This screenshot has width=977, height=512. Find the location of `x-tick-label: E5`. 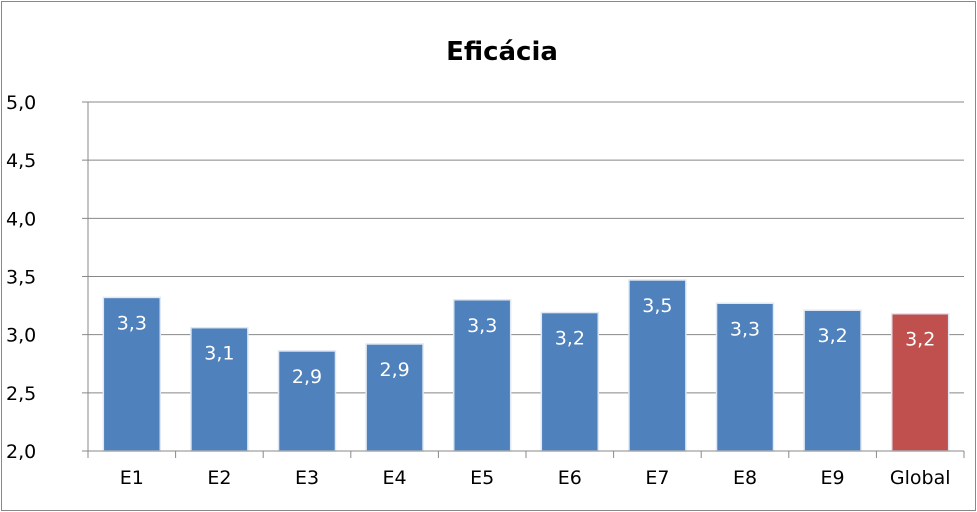

x-tick-label: E5 is located at coordinates (482, 478).